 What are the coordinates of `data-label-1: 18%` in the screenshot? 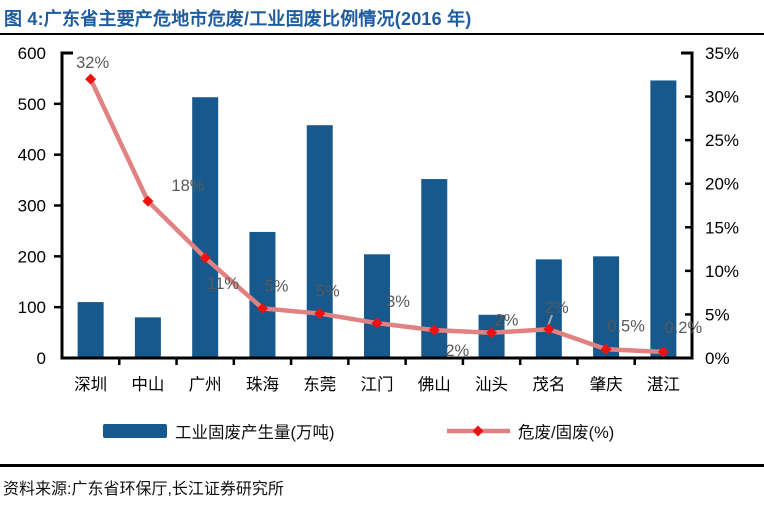 It's located at (187, 186).